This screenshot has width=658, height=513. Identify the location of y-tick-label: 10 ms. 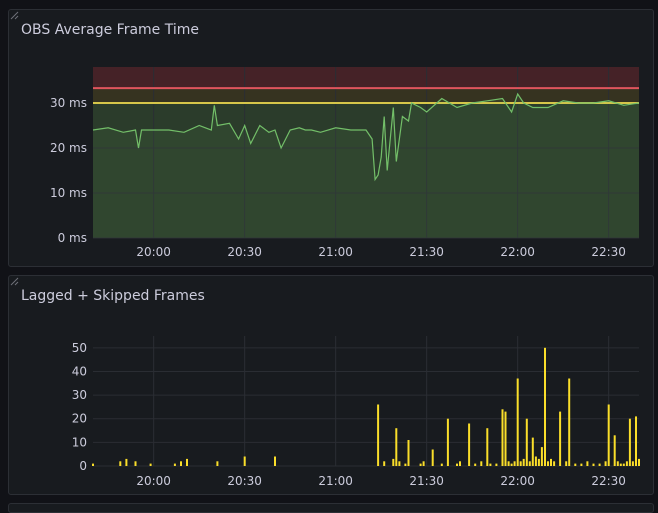
(68, 193).